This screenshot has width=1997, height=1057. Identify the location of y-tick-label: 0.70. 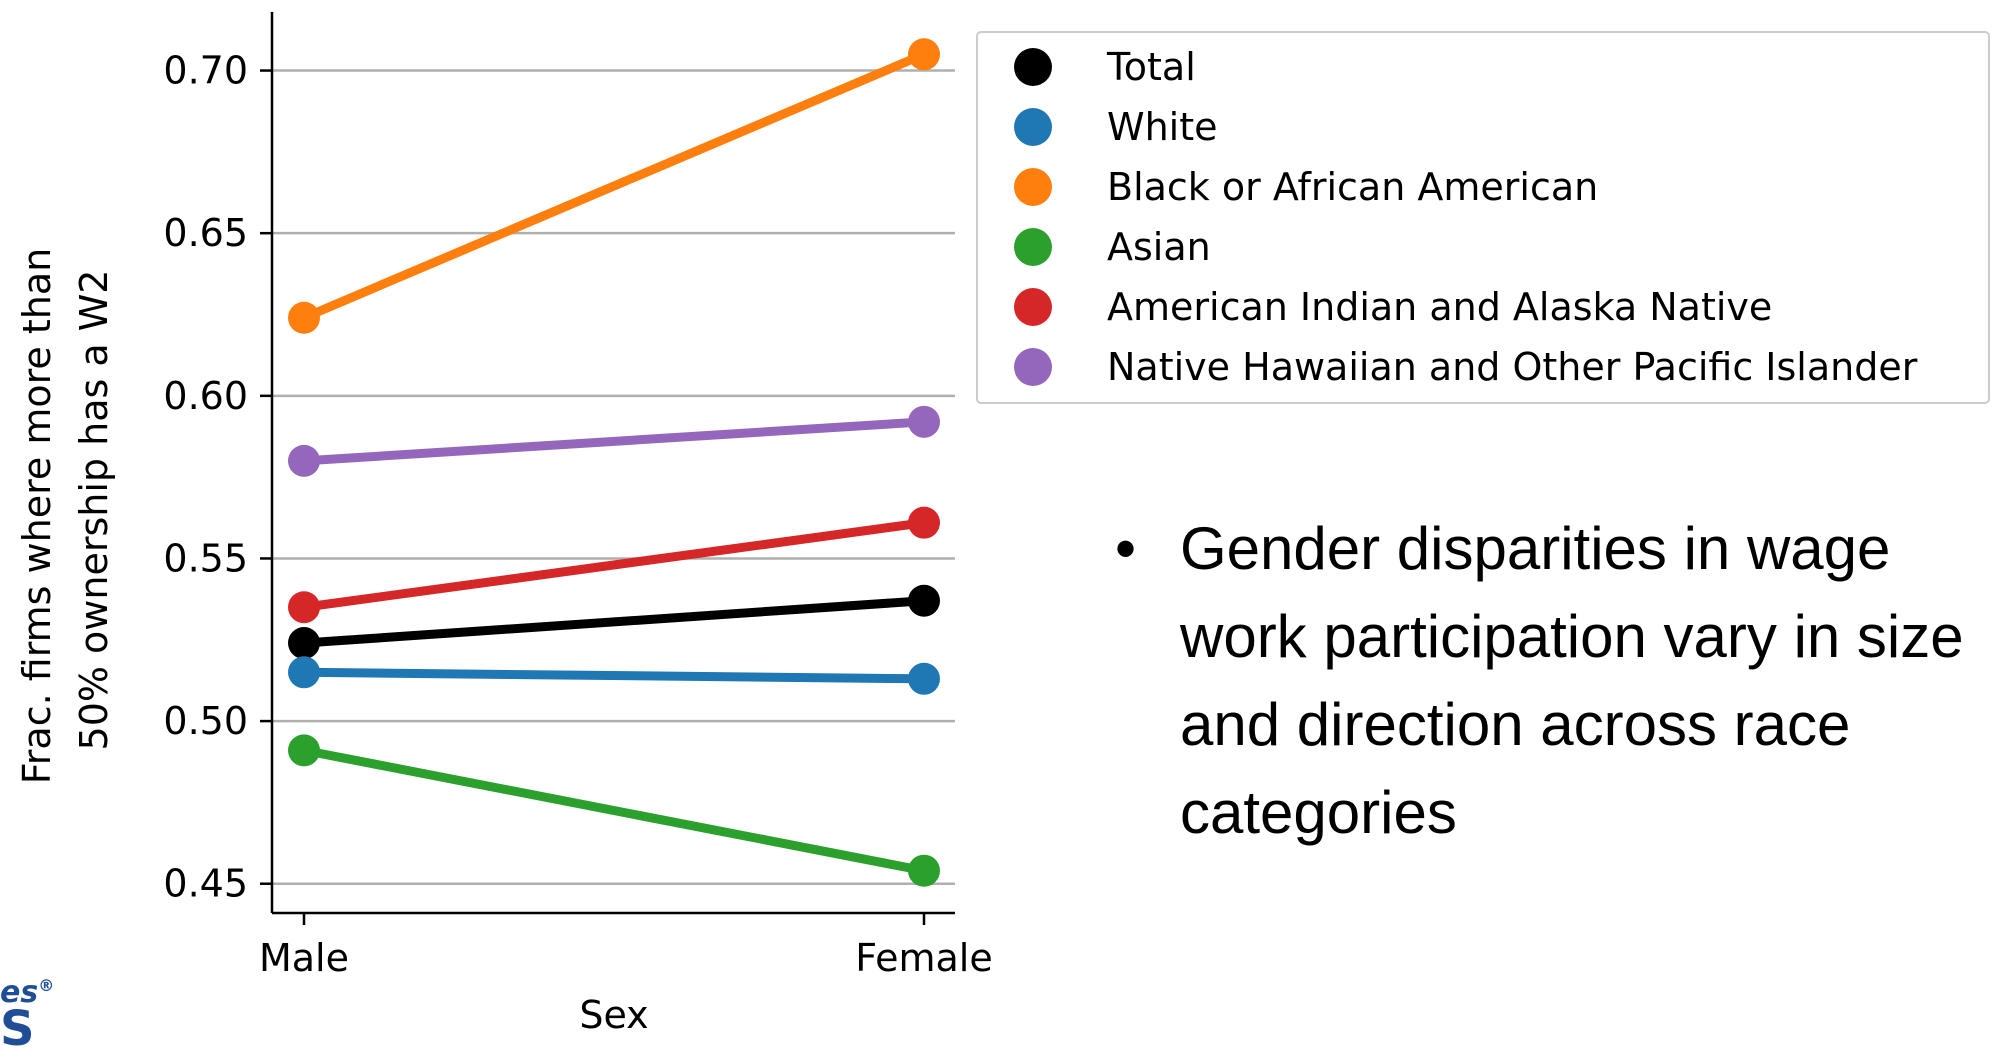
(205, 71).